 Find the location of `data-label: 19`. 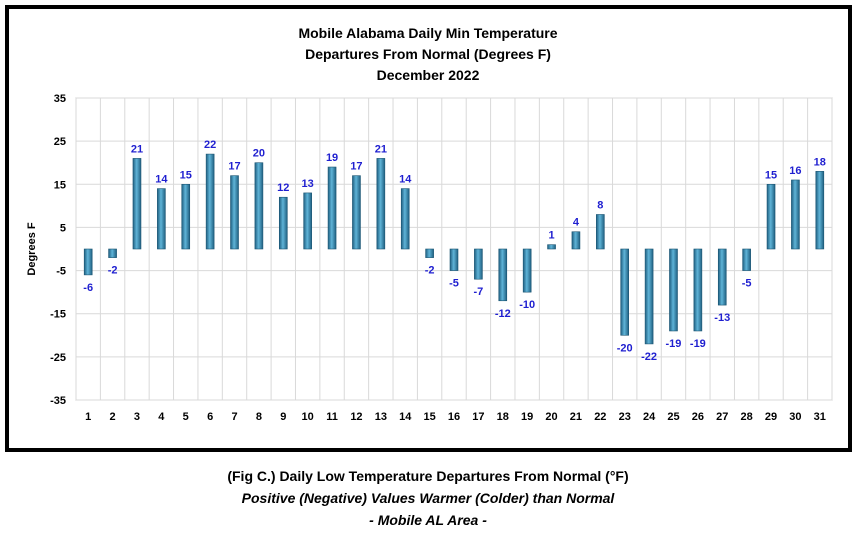

data-label: 19 is located at coordinates (332, 158).